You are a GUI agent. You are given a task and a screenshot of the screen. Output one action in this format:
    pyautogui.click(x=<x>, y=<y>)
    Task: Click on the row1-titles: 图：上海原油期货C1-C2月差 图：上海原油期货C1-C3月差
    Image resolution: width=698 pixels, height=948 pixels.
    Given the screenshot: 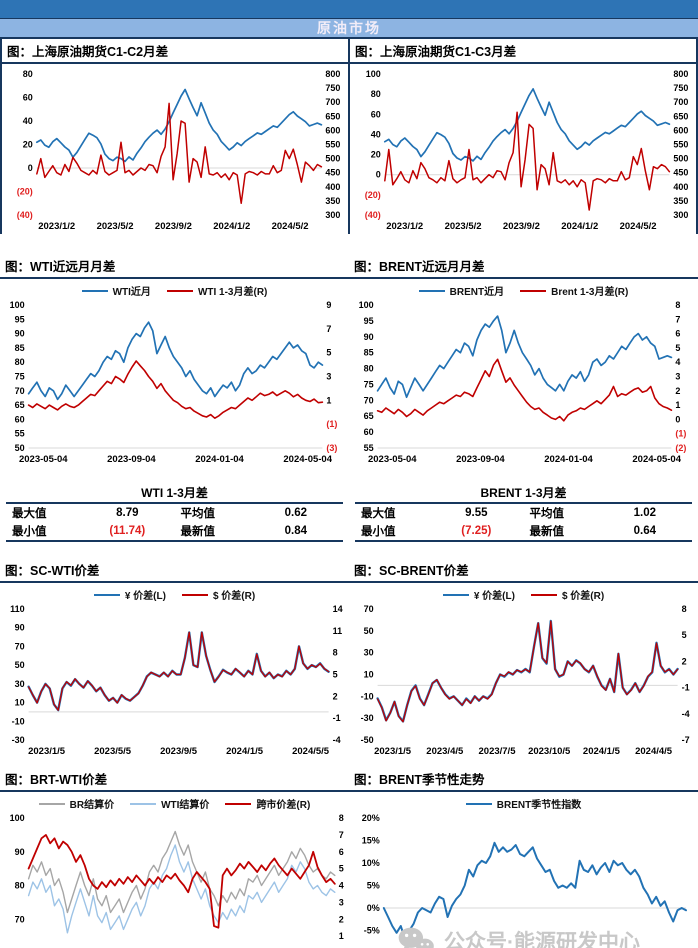 What is the action you would take?
    pyautogui.click(x=349, y=51)
    